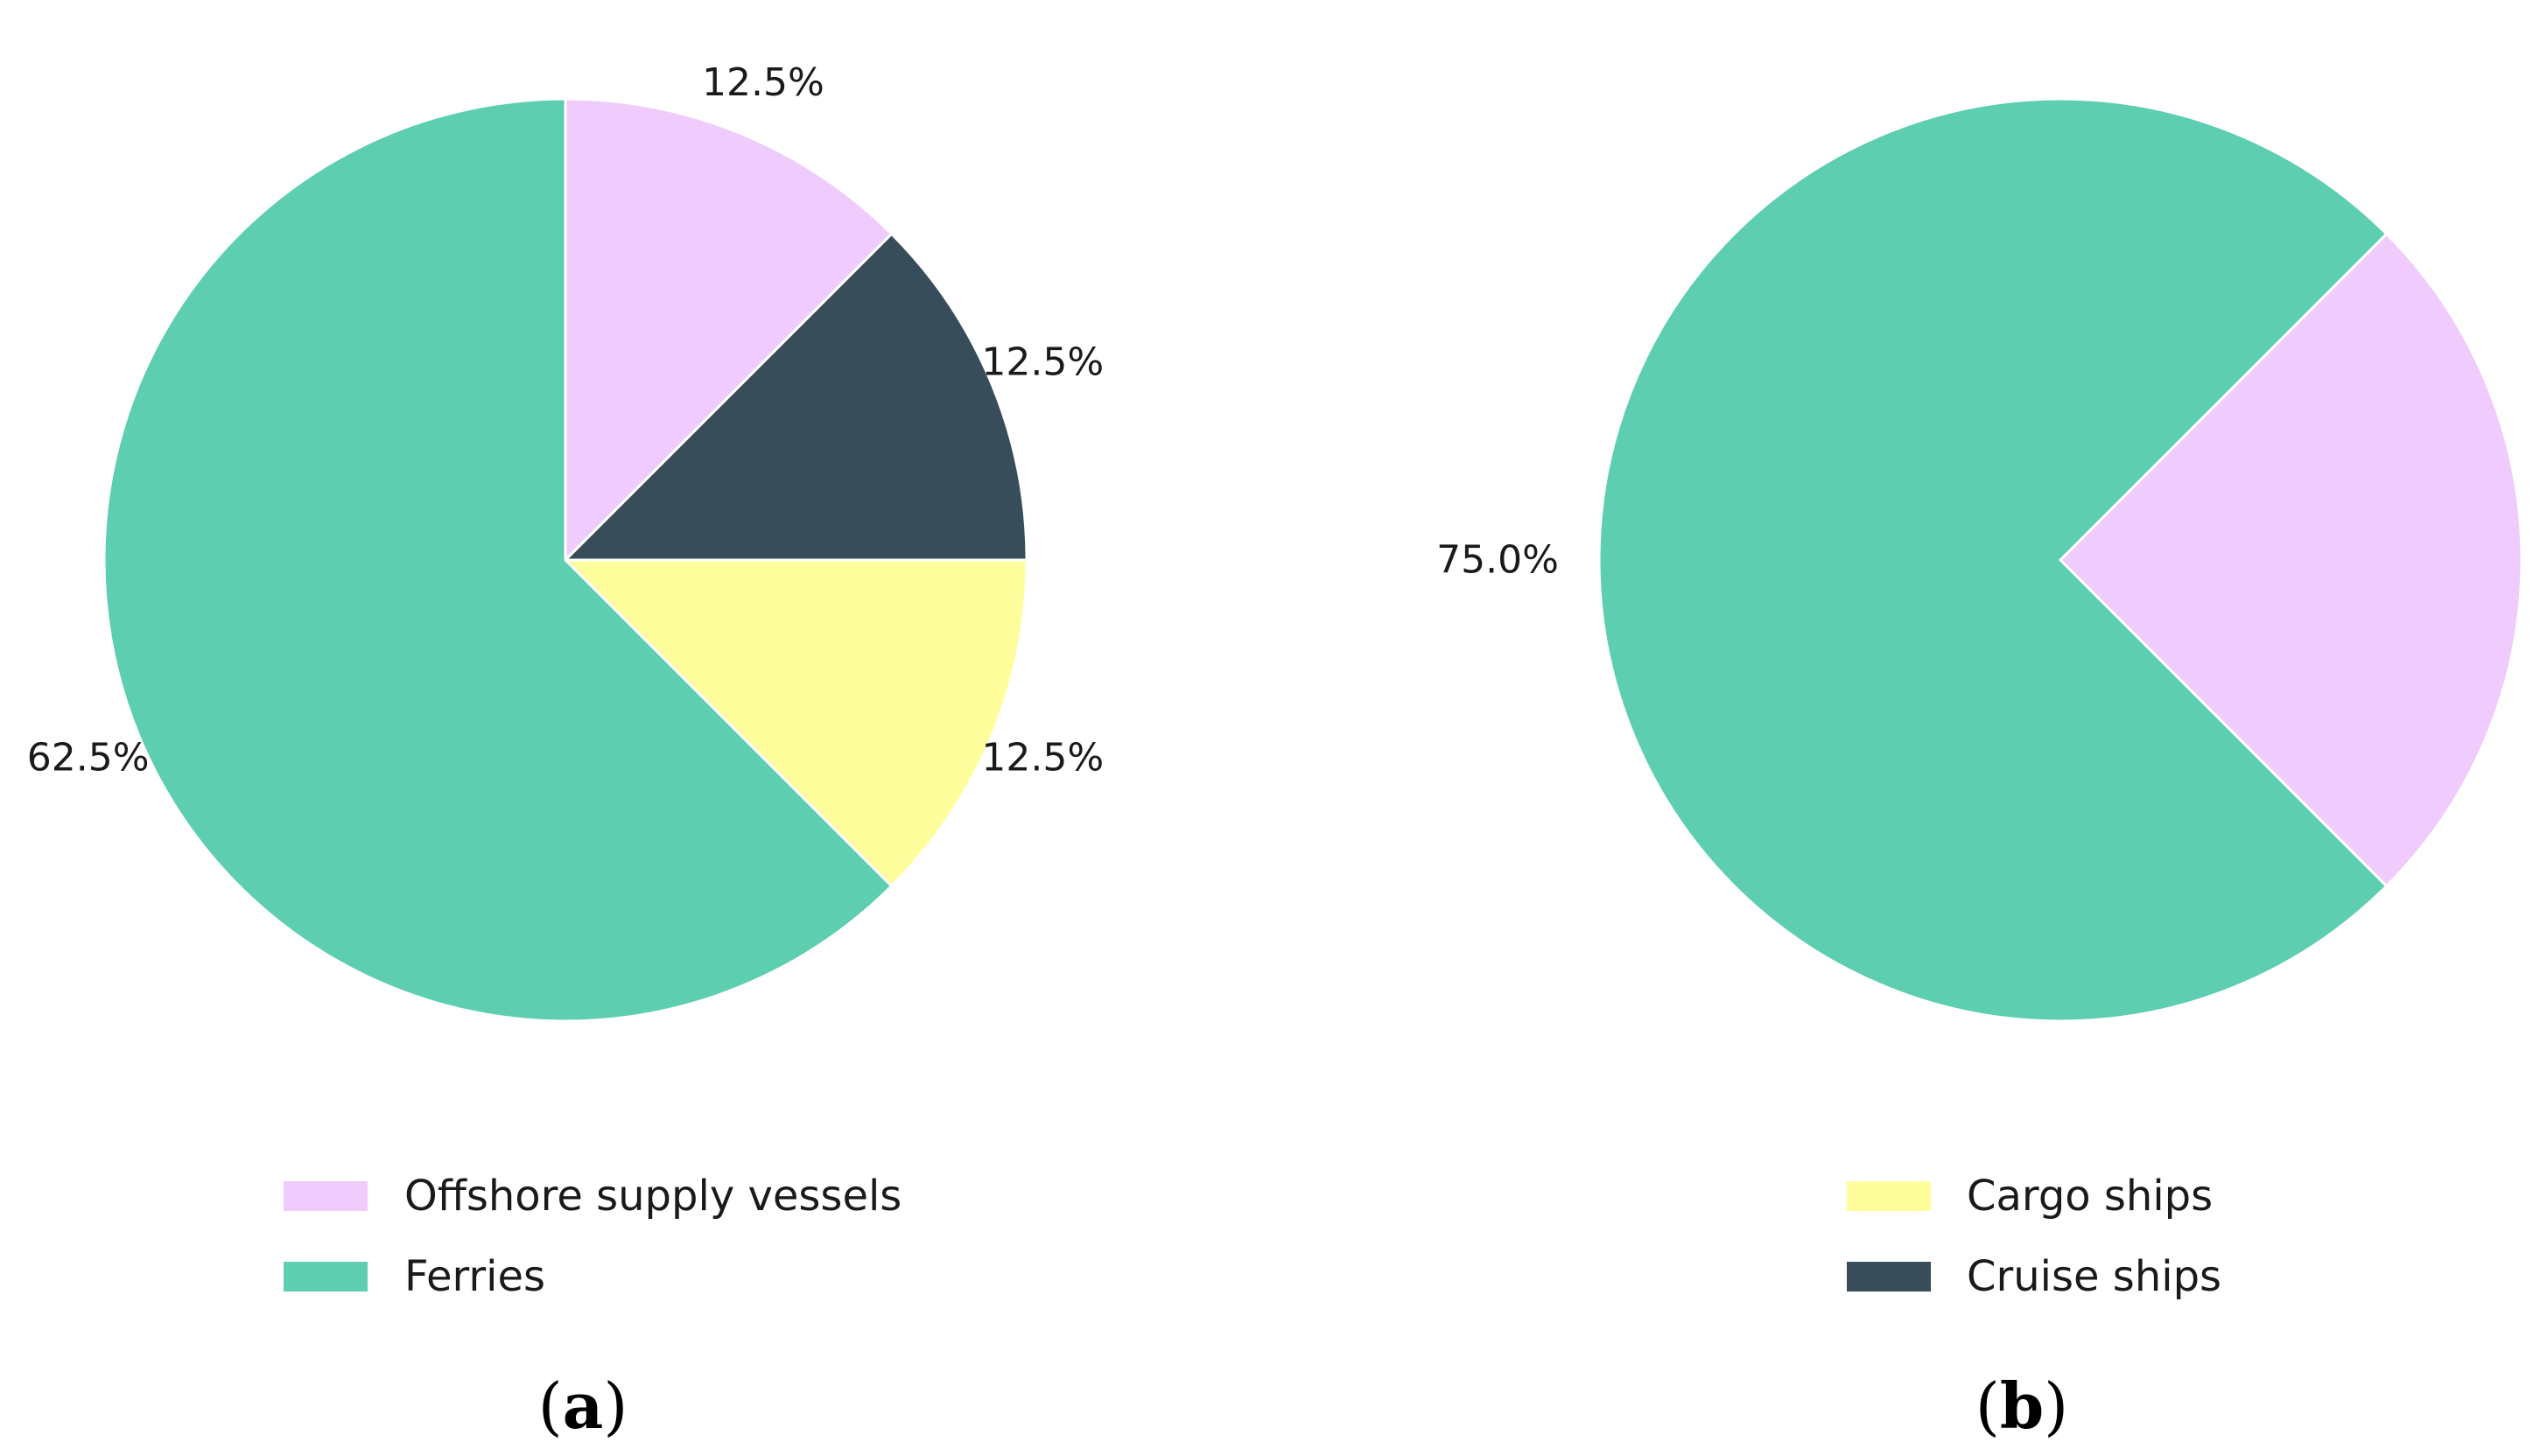  I want to click on panel-letter-b: b, so click(2022, 1405).